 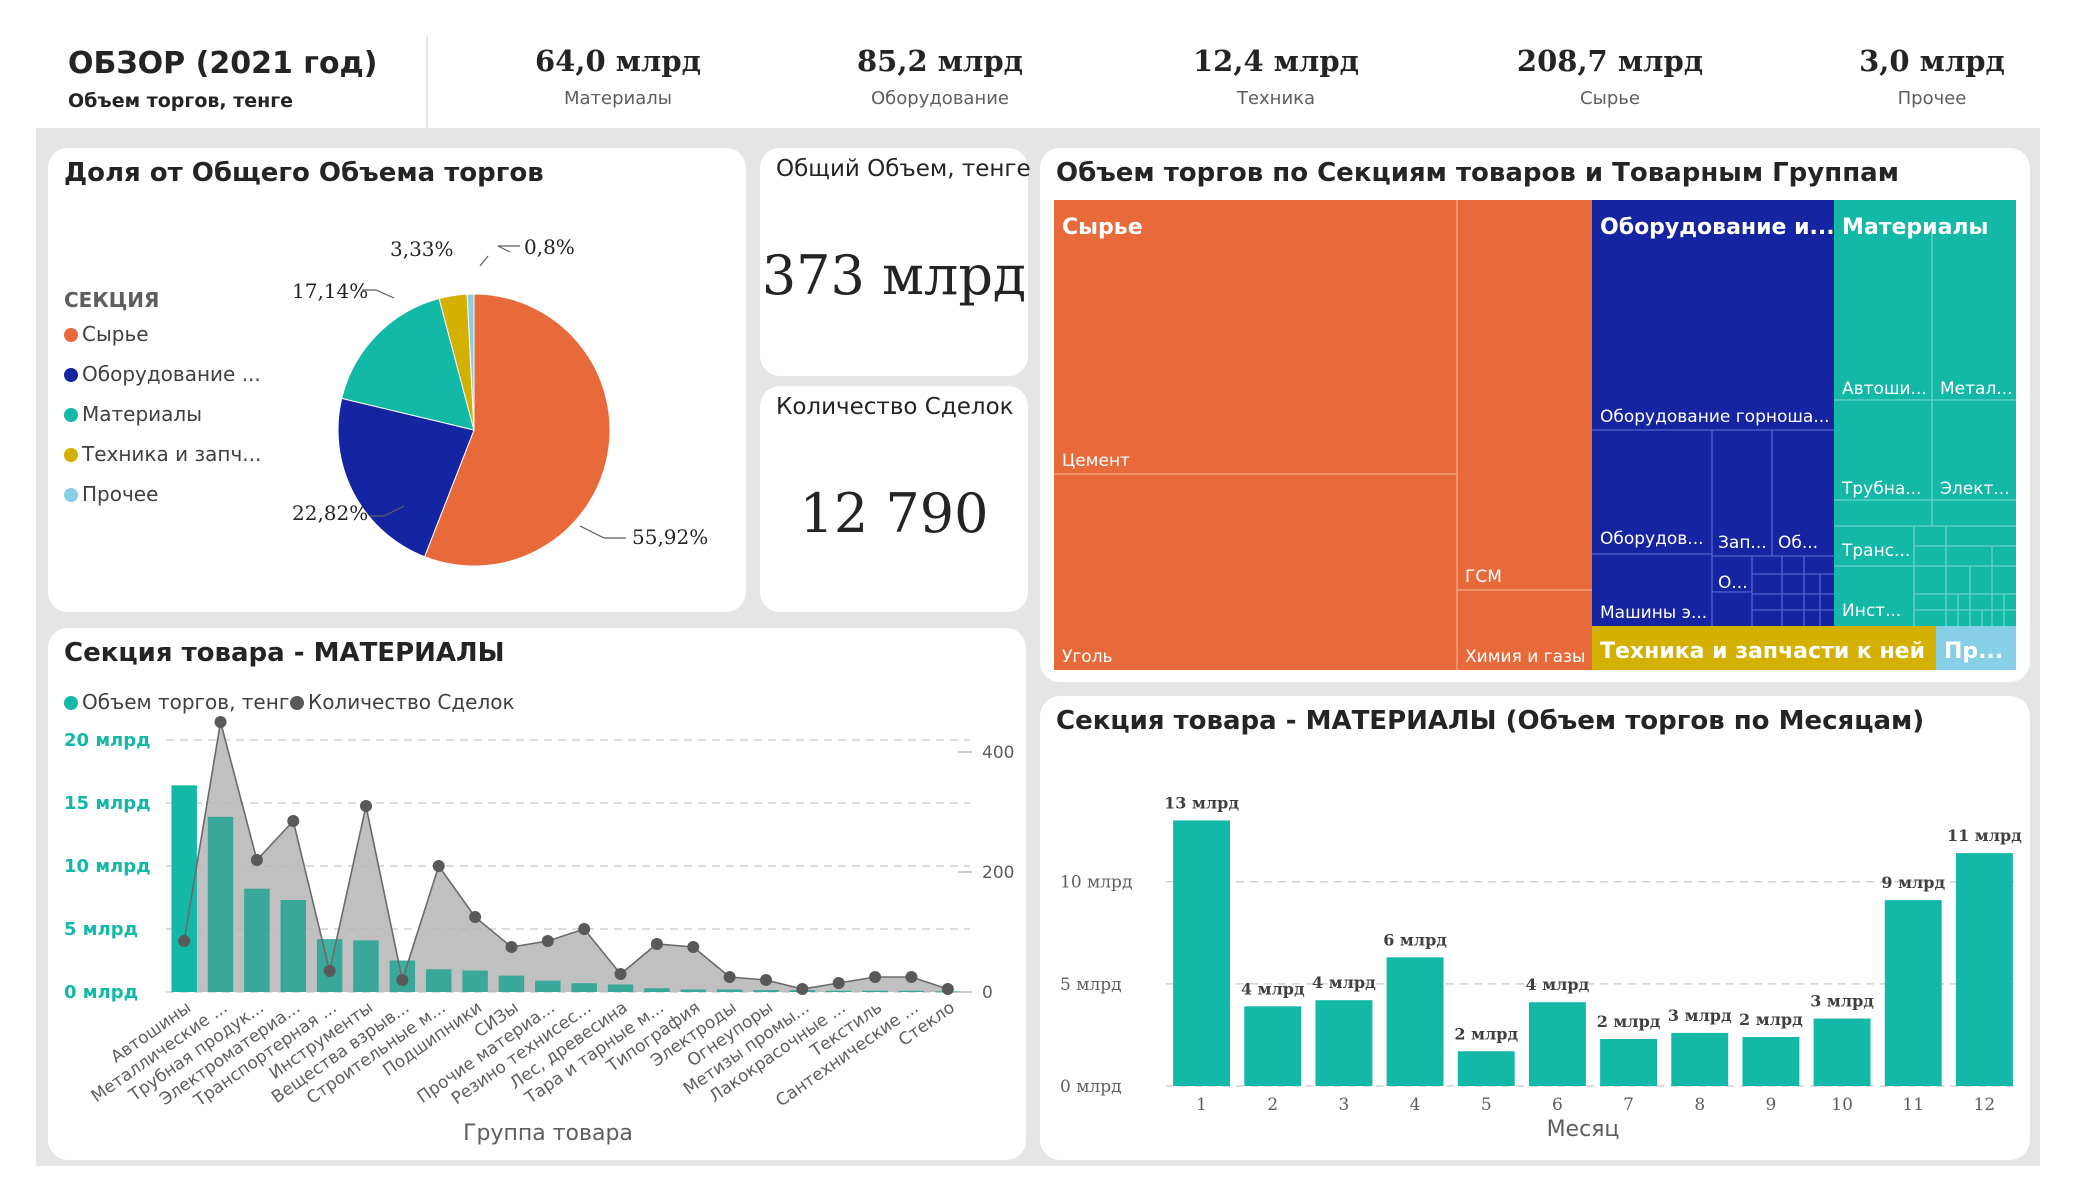 I want to click on combo-title: Секция товара - МАТЕРИАЛЫ, so click(x=284, y=653).